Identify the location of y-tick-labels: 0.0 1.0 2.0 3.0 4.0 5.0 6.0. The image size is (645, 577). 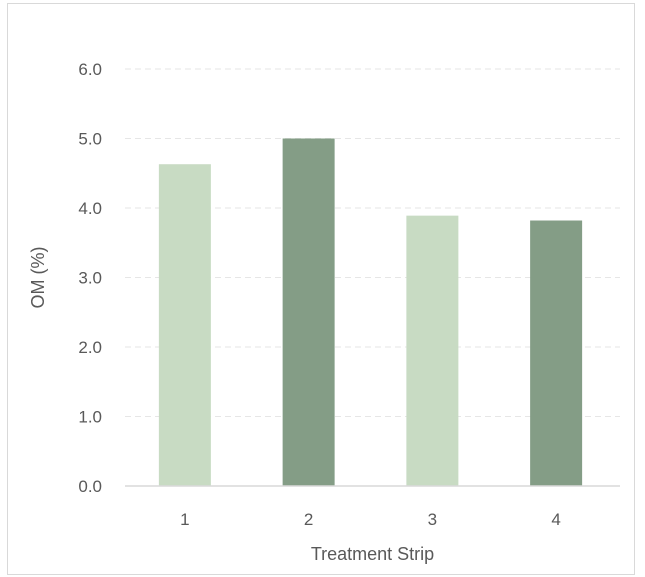
(90, 278).